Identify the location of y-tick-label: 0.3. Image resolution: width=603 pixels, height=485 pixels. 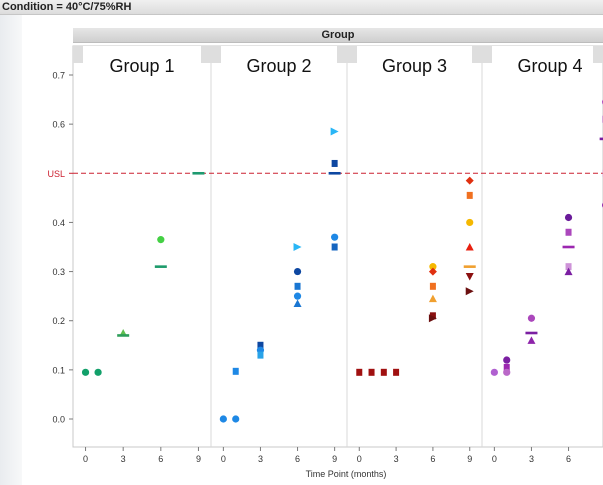
(58, 272).